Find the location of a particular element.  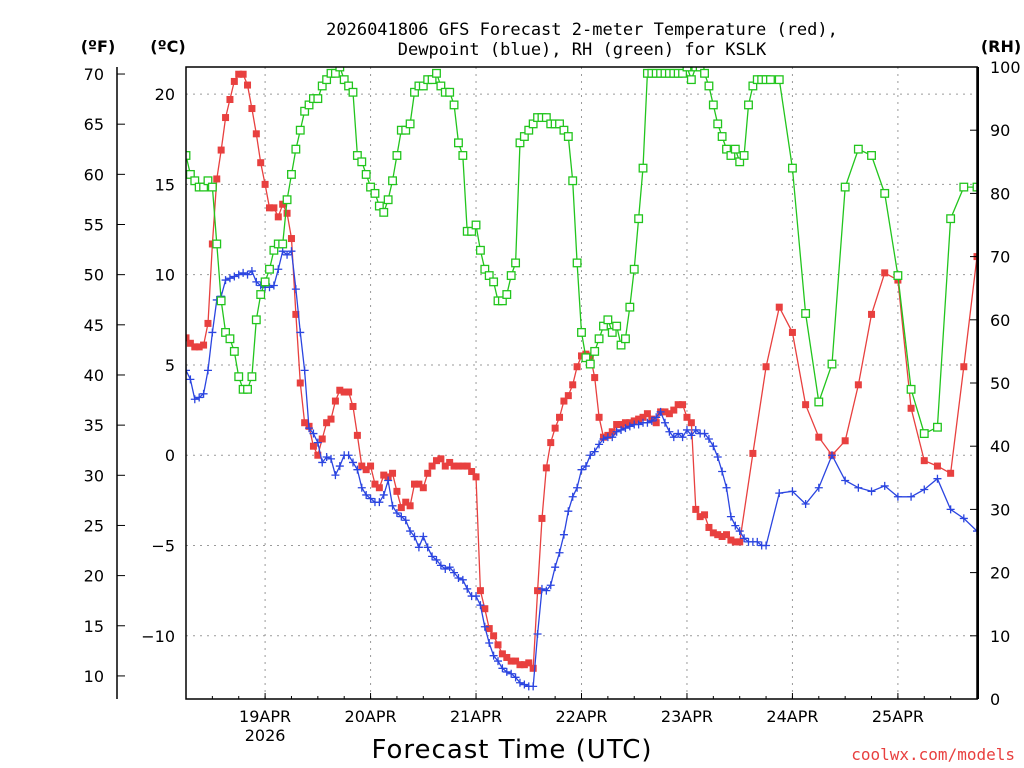

rh-unit-label: (RH) is located at coordinates (1001, 46).